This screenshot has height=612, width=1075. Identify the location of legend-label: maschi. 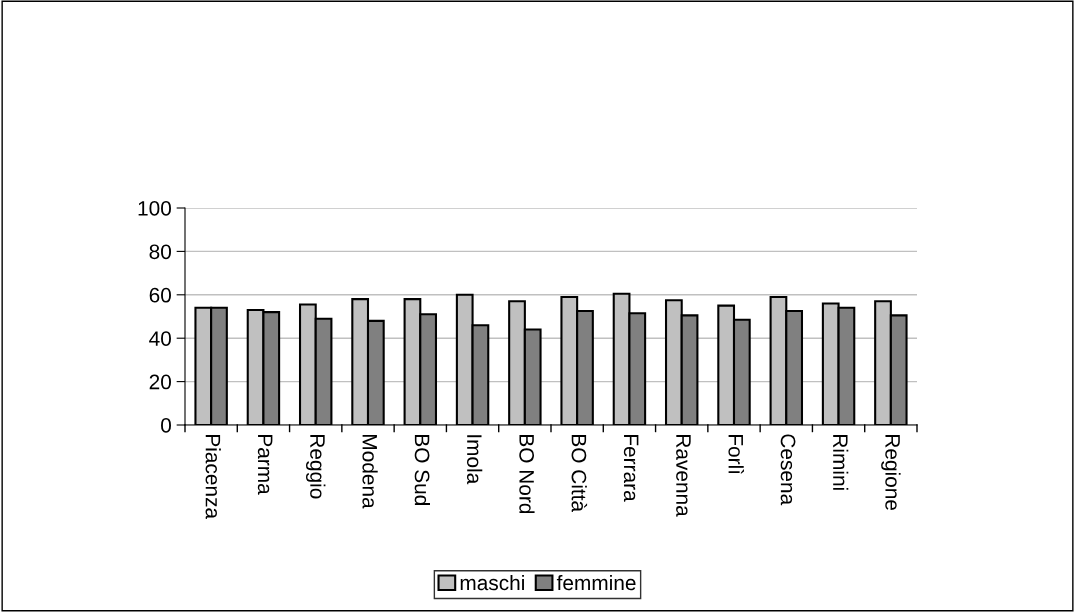
(492, 582).